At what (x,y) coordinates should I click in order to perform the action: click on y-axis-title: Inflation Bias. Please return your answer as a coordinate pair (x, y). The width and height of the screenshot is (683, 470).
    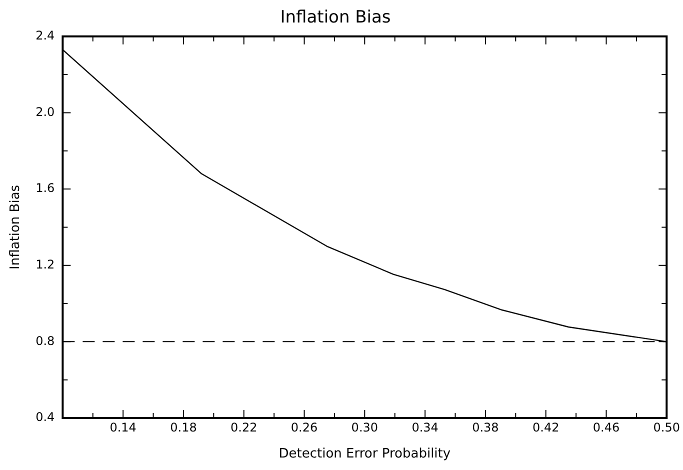
    Looking at the image, I should click on (16, 227).